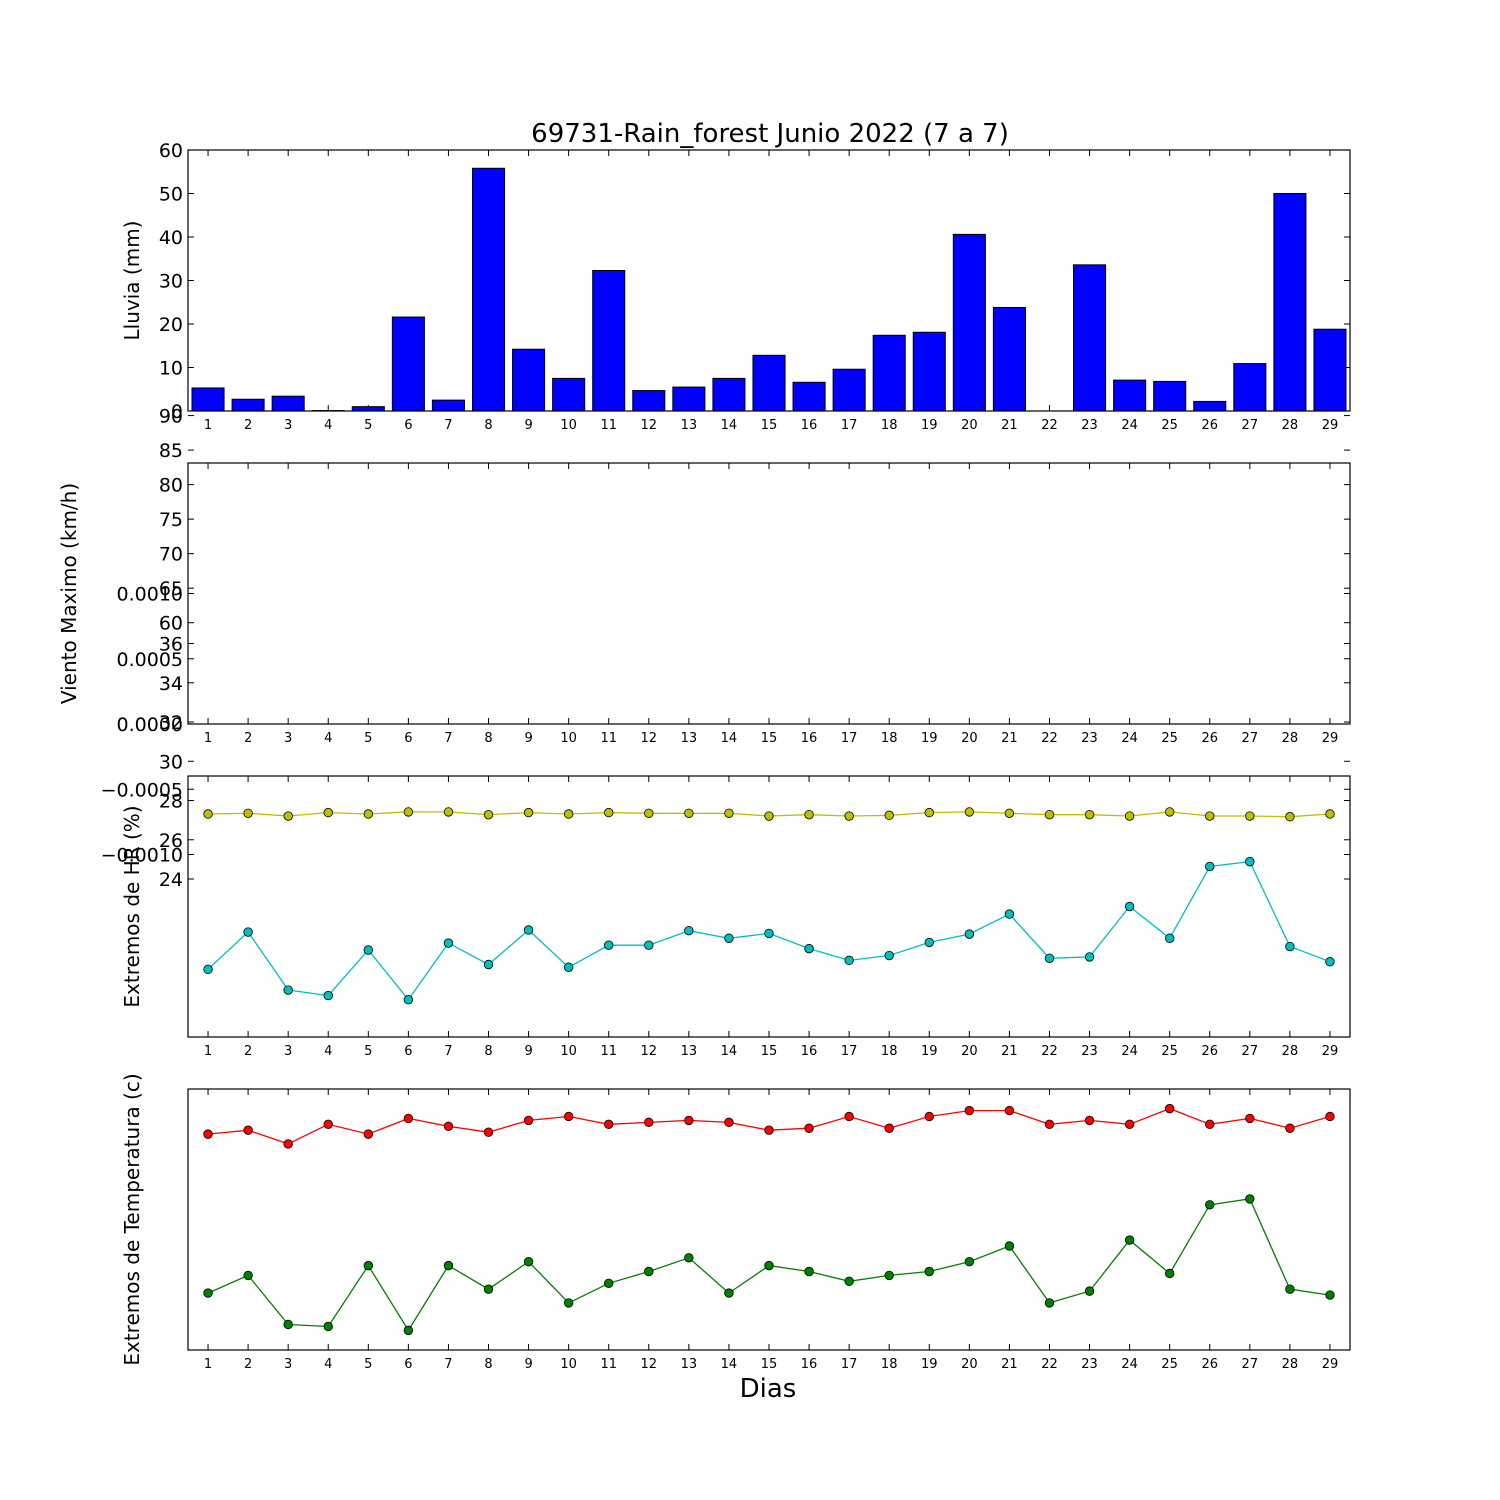 This screenshot has height=1500, width=1500. Describe the element at coordinates (1209, 1364) in the screenshot. I see `temp-x-tick-label: 26` at that location.